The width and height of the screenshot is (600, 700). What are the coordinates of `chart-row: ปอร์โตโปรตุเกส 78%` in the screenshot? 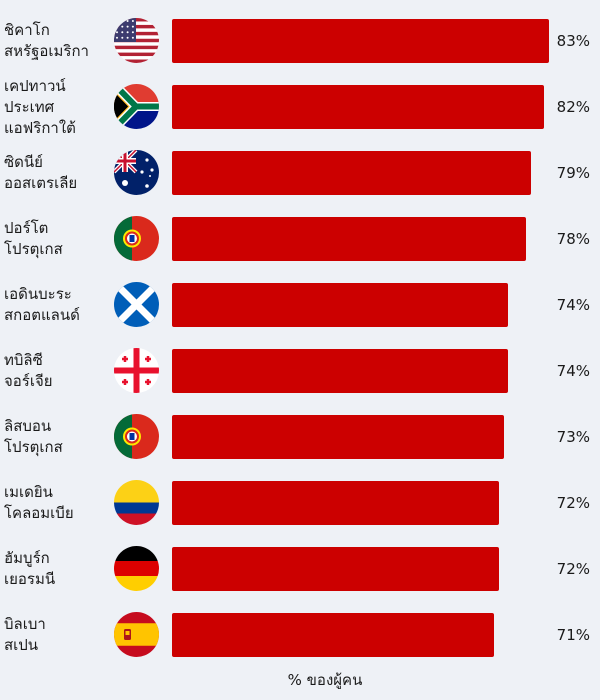 It's located at (300, 239).